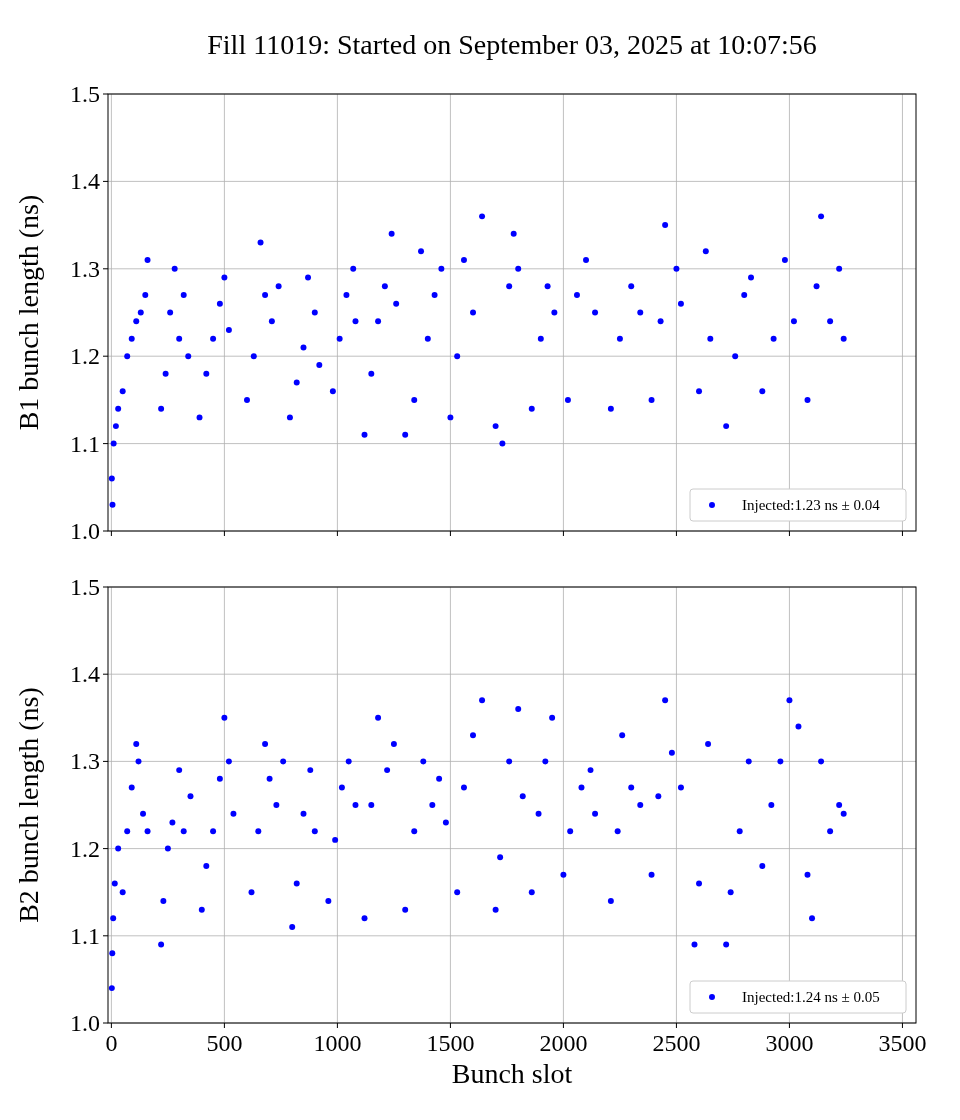 The width and height of the screenshot is (960, 1120). I want to click on x-tick-label: 1000, so click(337, 1043).